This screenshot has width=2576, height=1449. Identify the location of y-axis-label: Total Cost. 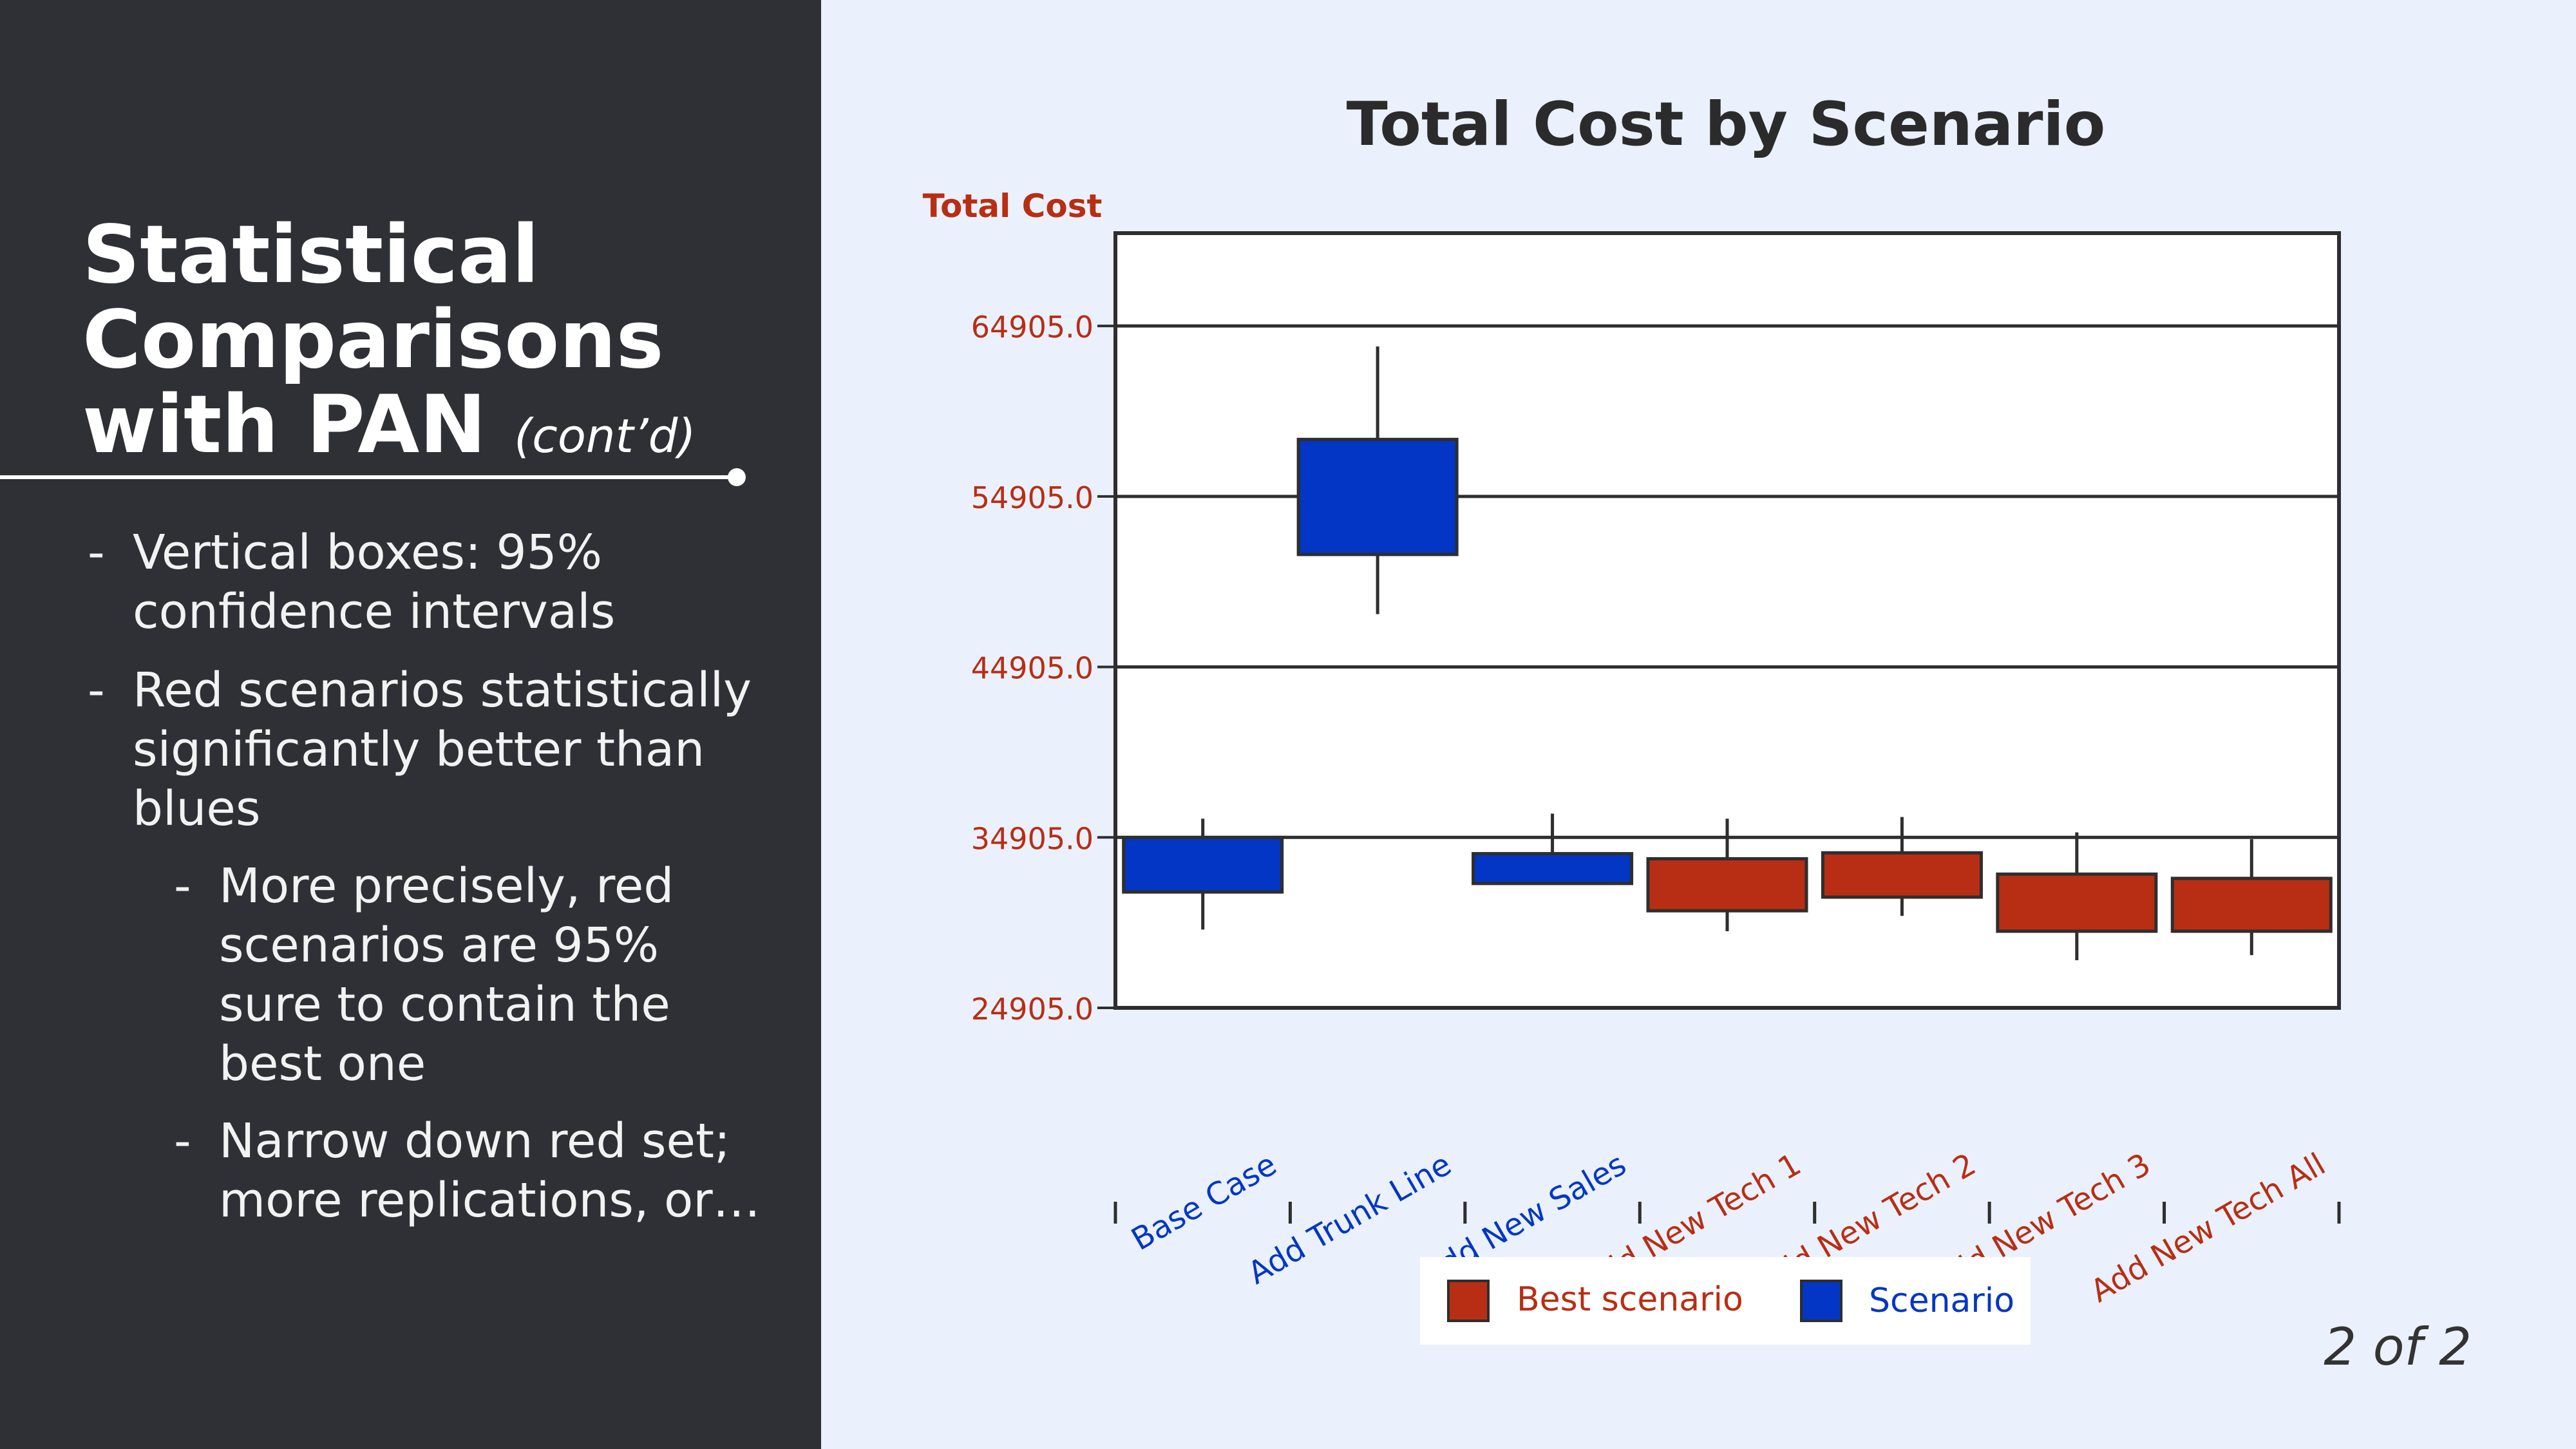
(1013, 206).